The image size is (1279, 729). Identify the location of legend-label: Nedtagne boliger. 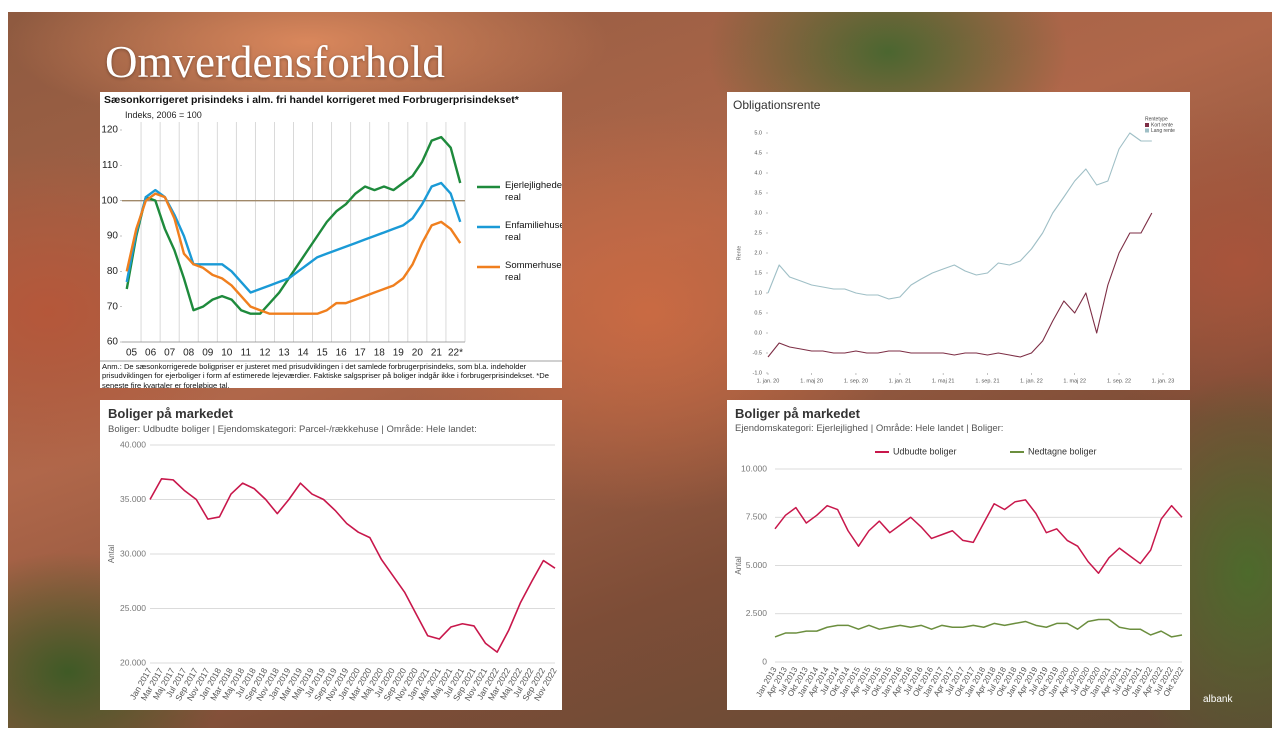
(1062, 451).